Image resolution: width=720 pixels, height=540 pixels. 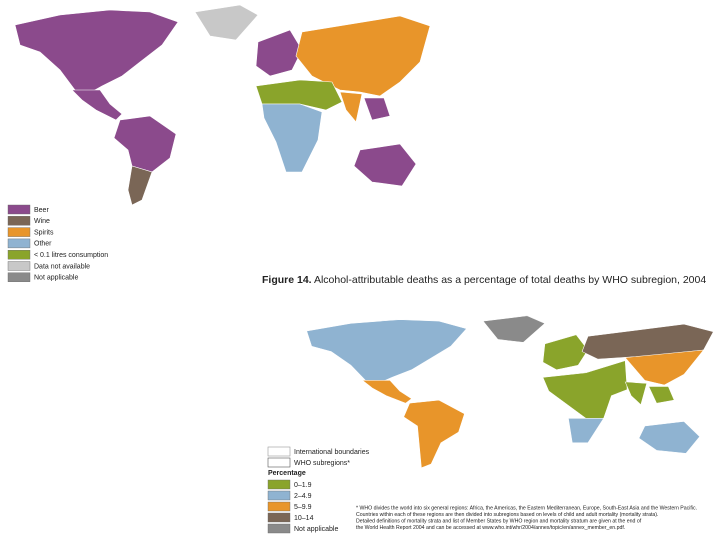 I want to click on legend-label: Beer, so click(x=41, y=210).